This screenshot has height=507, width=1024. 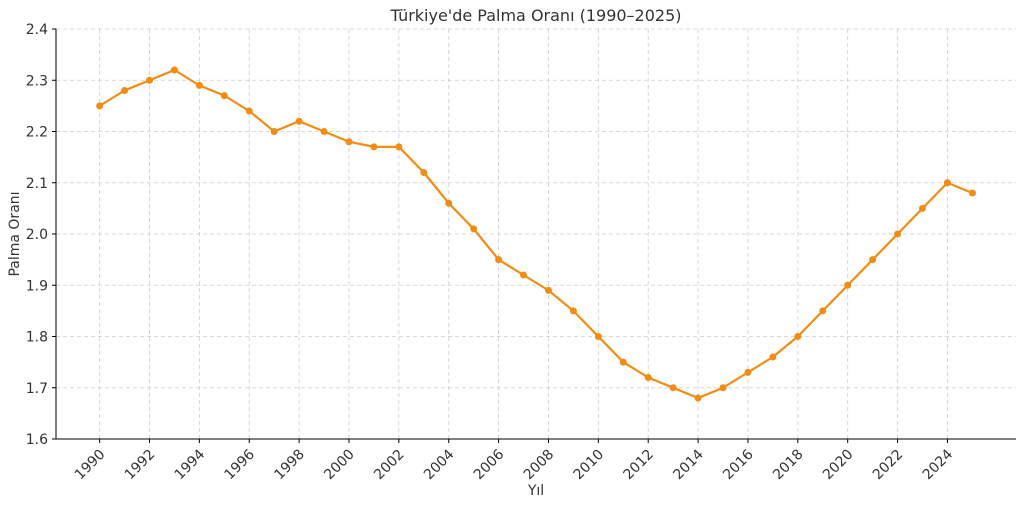 What do you see at coordinates (15, 233) in the screenshot?
I see `y-axis-label: Palma Oranı` at bounding box center [15, 233].